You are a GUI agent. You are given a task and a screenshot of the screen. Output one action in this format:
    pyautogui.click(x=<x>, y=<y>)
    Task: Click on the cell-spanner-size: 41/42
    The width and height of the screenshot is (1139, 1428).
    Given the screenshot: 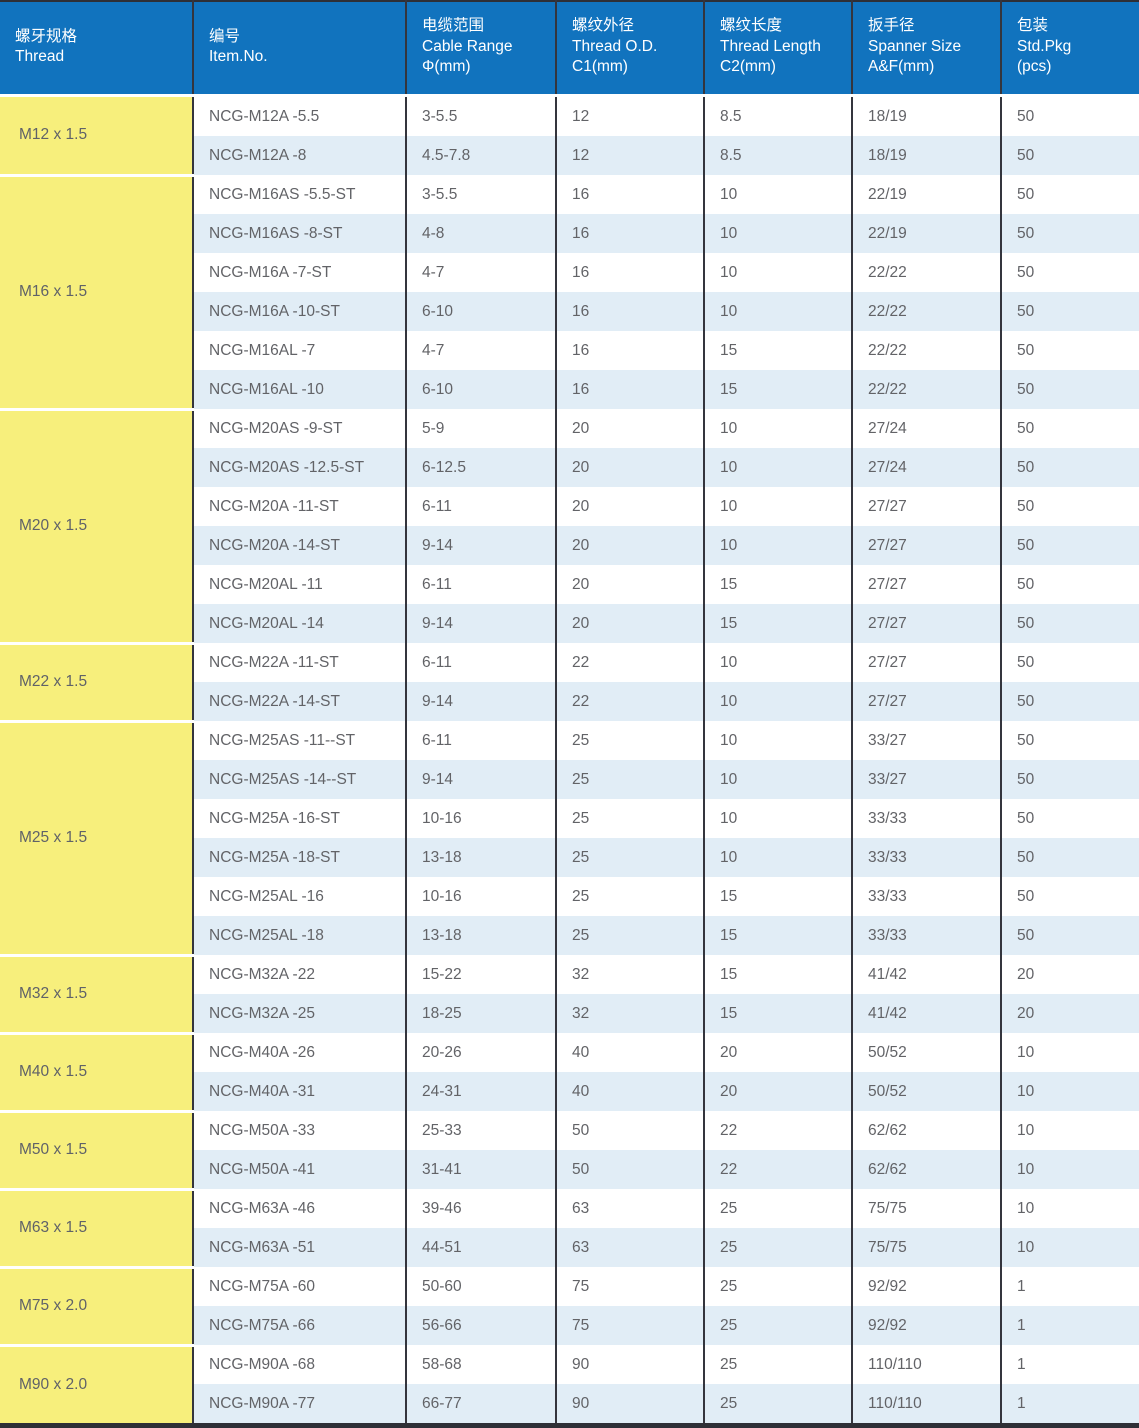 What is the action you would take?
    pyautogui.click(x=926, y=974)
    